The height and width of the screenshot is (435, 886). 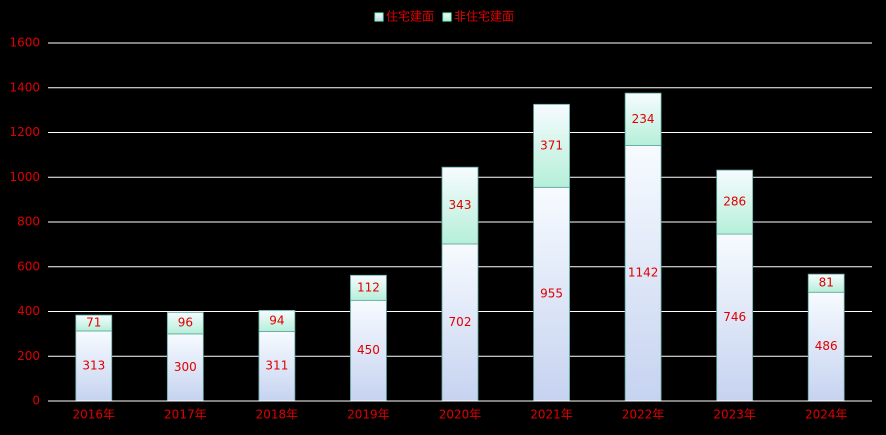 What do you see at coordinates (368, 415) in the screenshot?
I see `x-tick-label: 2019年` at bounding box center [368, 415].